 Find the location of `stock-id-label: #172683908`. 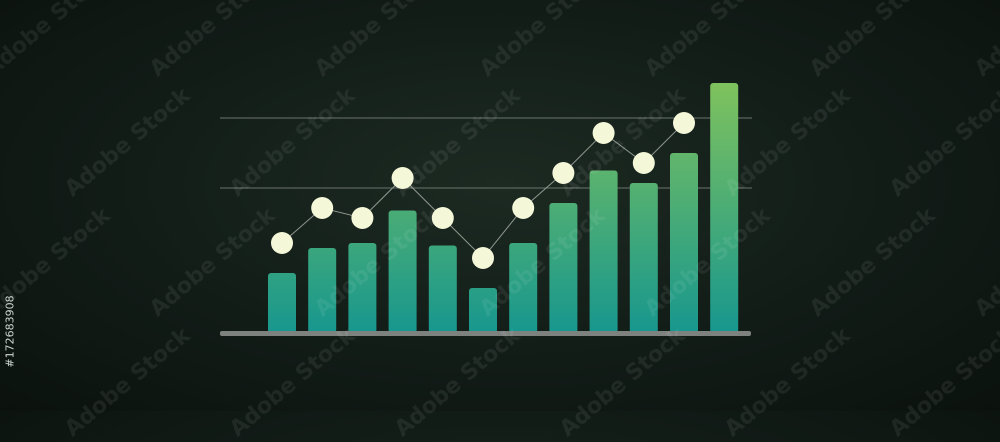

stock-id-label: #172683908 is located at coordinates (10, 331).